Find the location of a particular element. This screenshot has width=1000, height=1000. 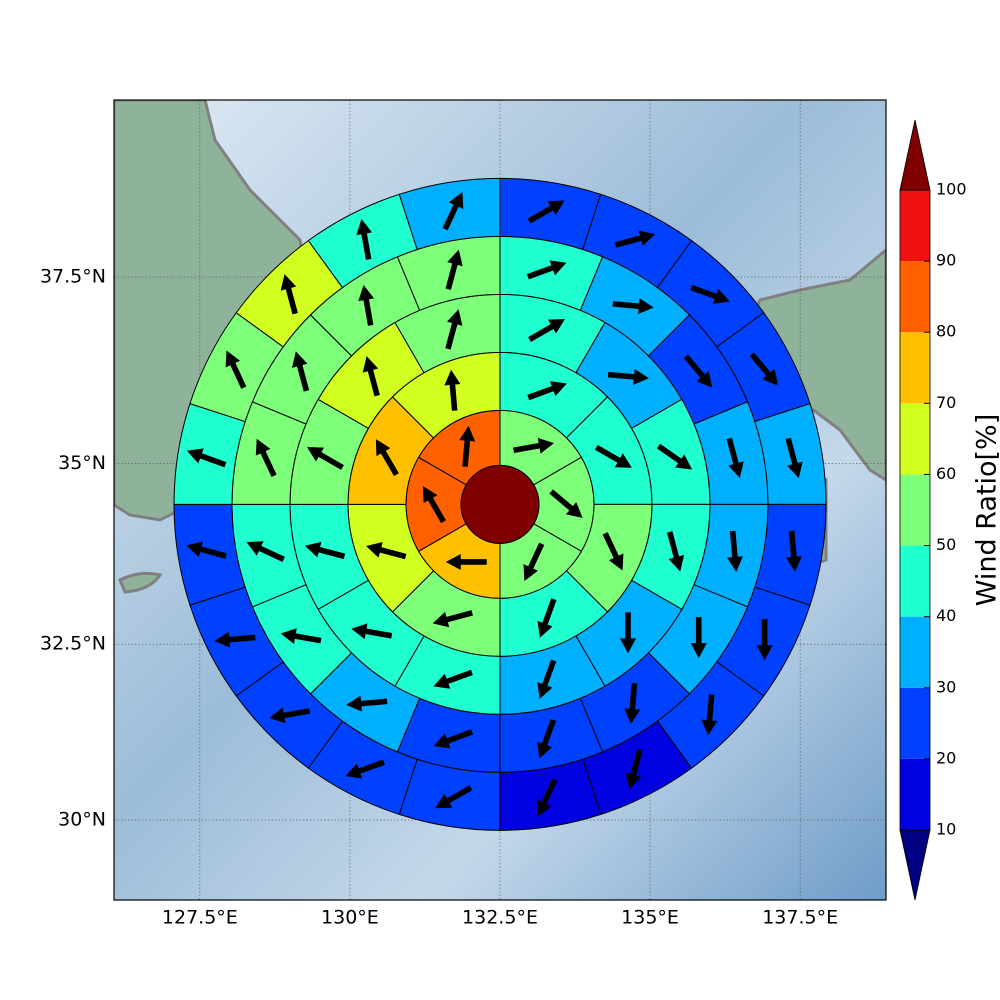

colorbar-tick-label: 80 is located at coordinates (946, 331).